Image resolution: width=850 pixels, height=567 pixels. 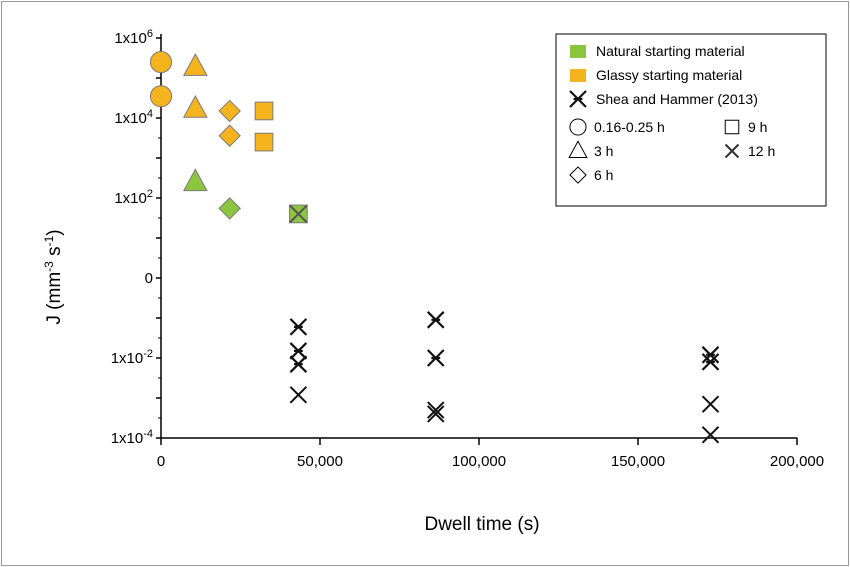 I want to click on y-axis-title-base: J (mm, so click(x=54, y=298).